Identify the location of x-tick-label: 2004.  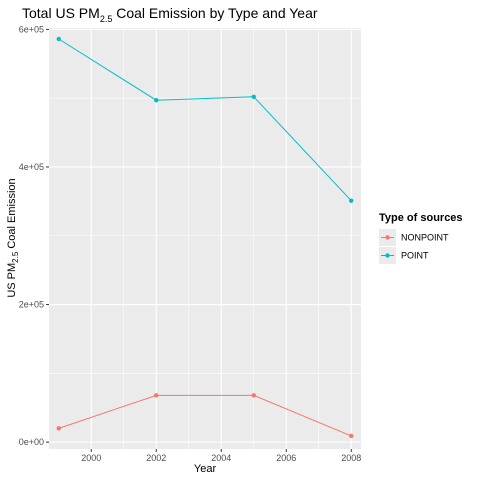
(221, 458).